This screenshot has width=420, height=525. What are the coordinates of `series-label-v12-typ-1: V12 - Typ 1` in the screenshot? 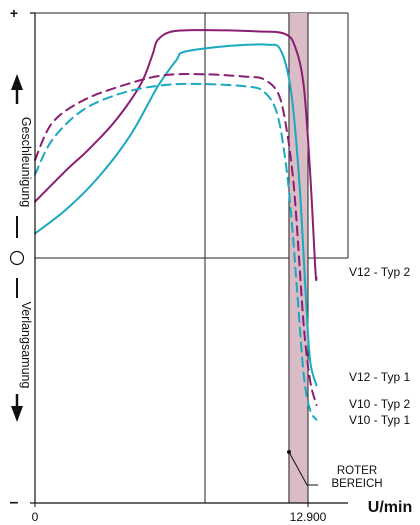 It's located at (379, 377).